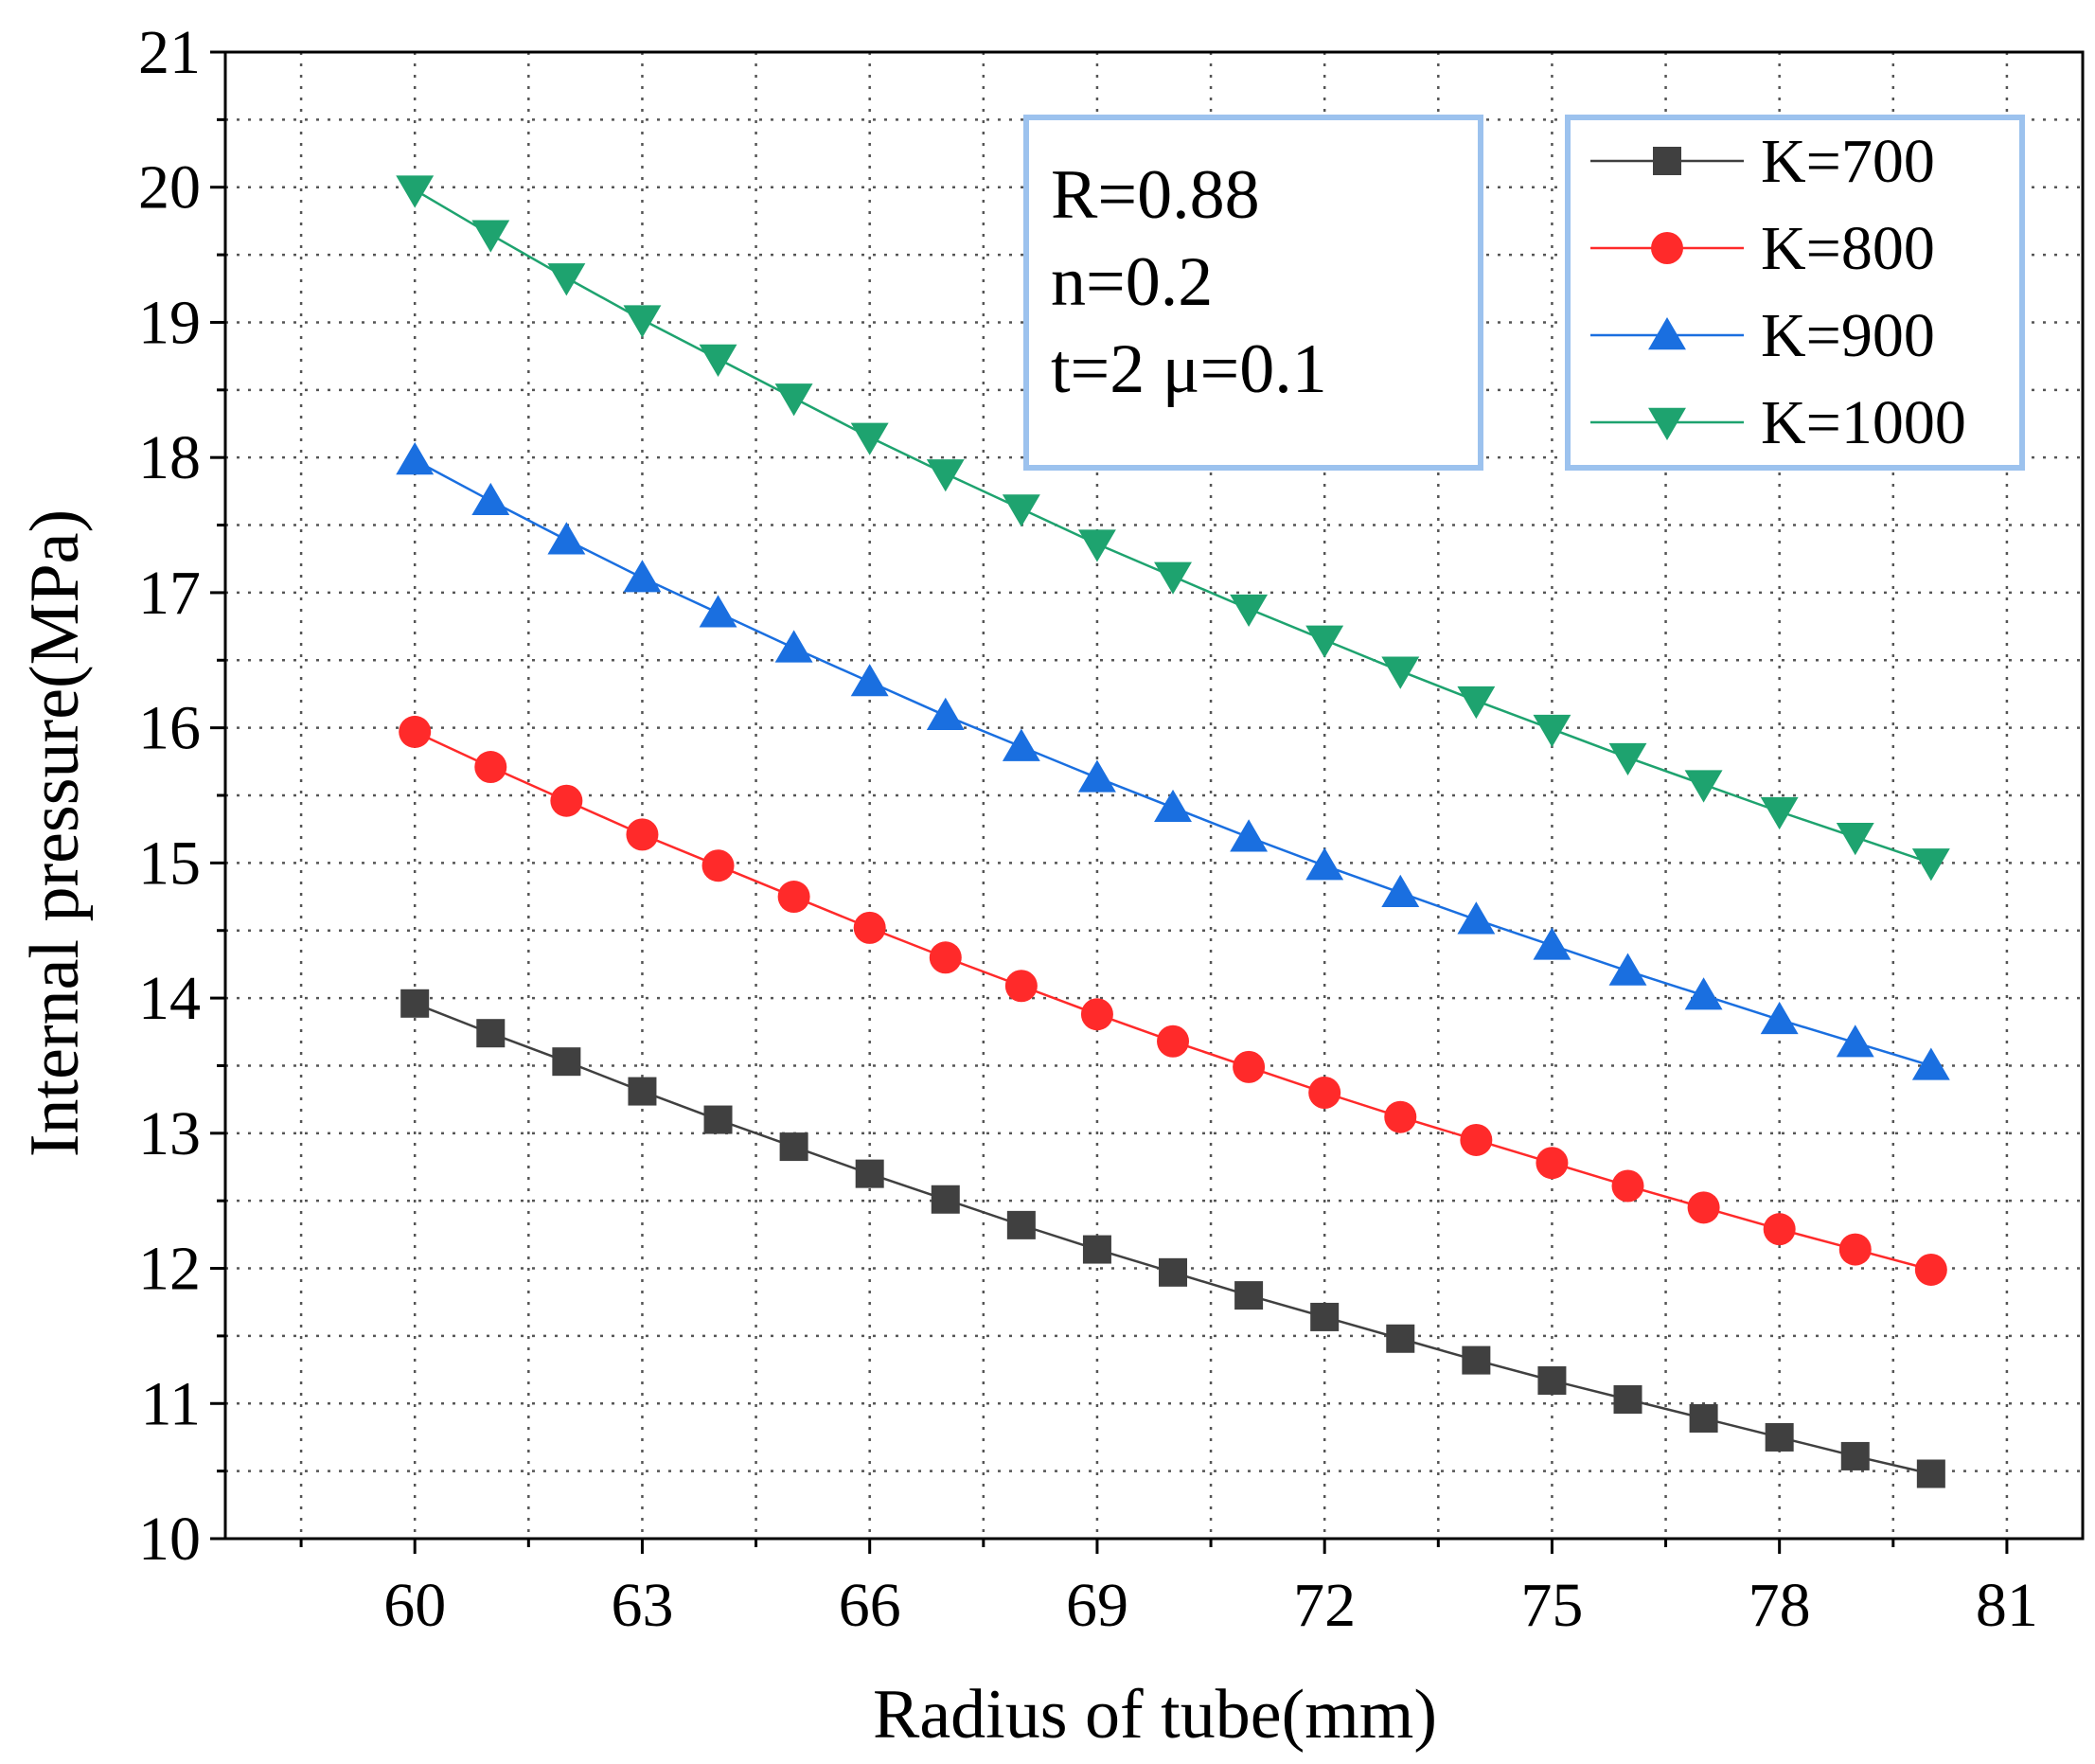 Image resolution: width=2095 pixels, height=1764 pixels. What do you see at coordinates (170, 728) in the screenshot?
I see `y-tick-label: 16` at bounding box center [170, 728].